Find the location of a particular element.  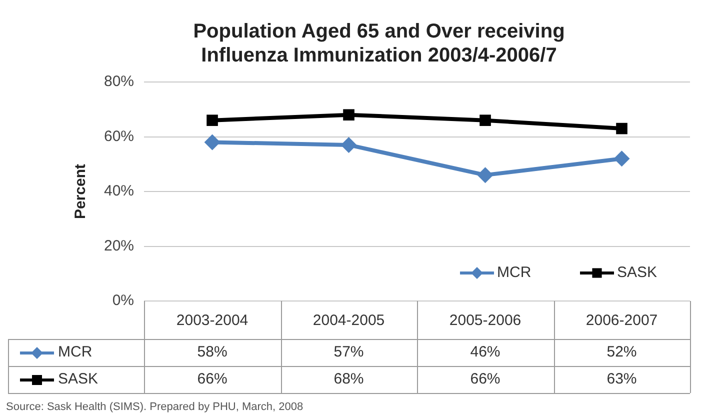

text: SASK is located at coordinates (78, 379).